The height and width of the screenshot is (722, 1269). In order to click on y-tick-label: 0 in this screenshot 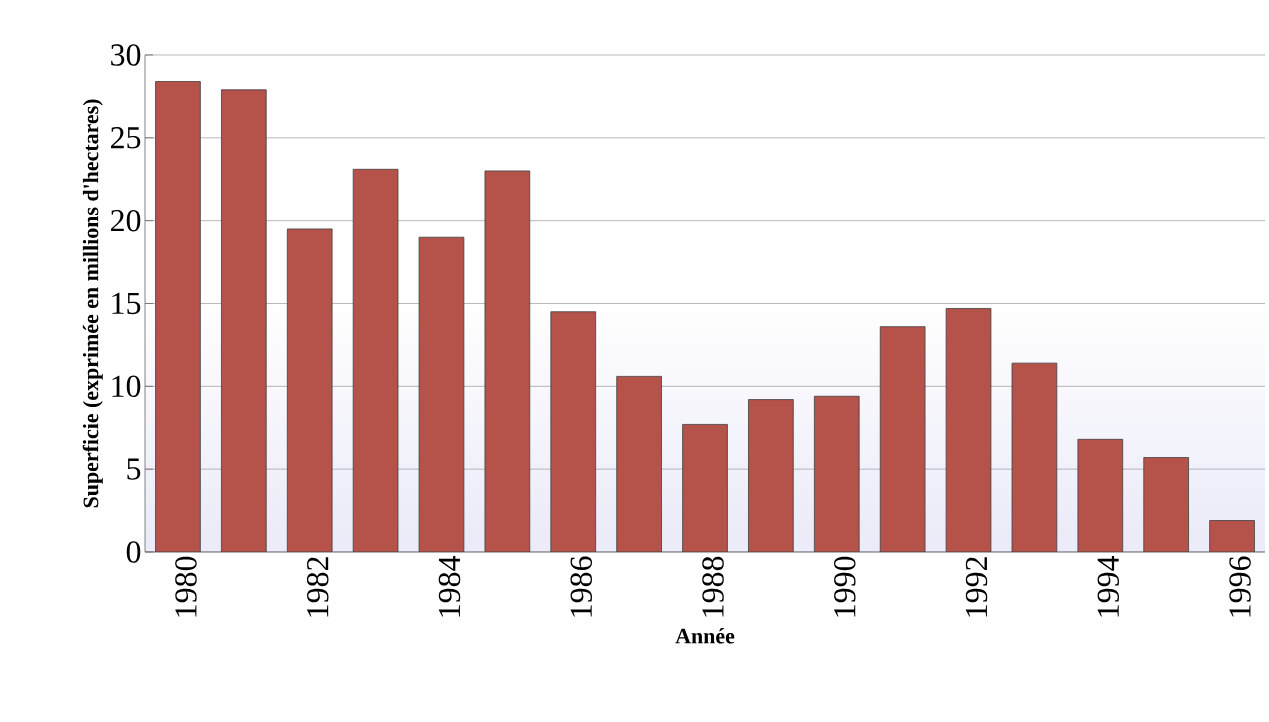, I will do `click(133, 552)`.